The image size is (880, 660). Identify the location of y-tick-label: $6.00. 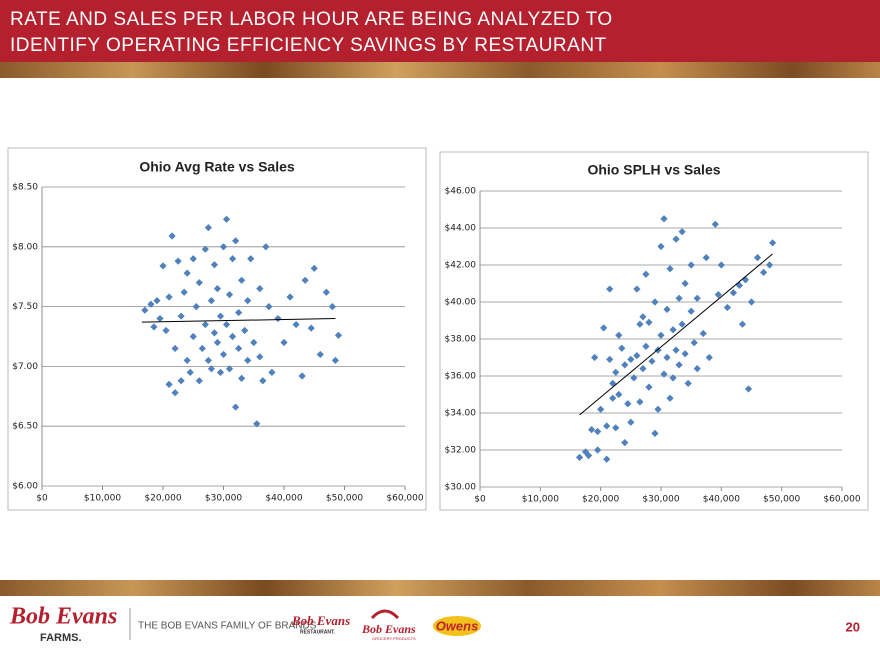
(25, 487).